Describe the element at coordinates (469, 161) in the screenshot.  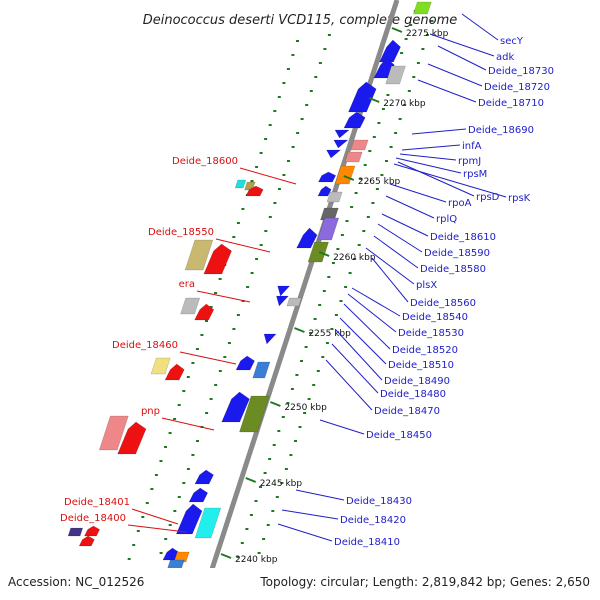
I see `gene-label-rpmj: rpmJ` at that location.